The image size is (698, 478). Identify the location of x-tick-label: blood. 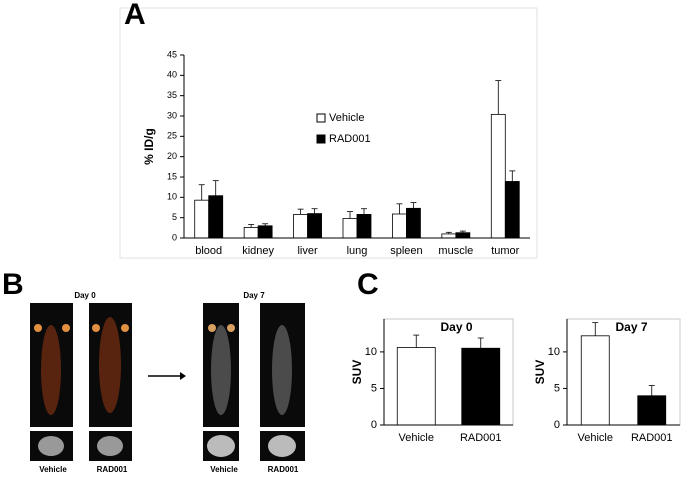
(208, 251).